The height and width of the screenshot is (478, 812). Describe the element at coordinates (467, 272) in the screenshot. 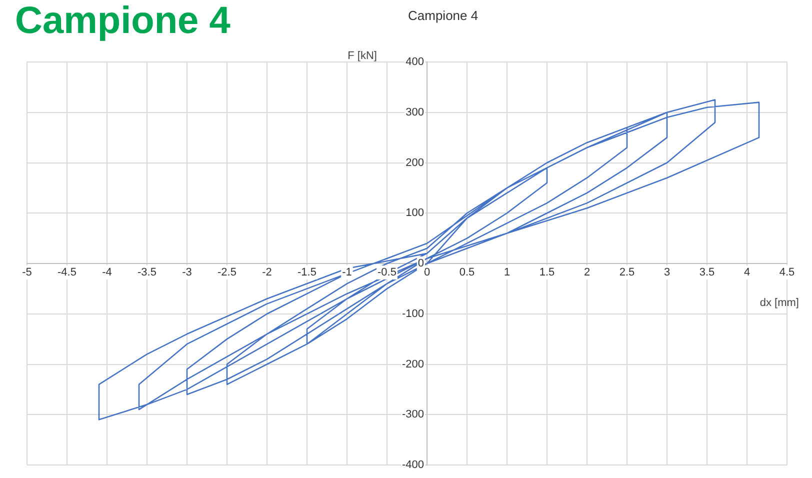

I see `x-tick-label: 0.5` at that location.